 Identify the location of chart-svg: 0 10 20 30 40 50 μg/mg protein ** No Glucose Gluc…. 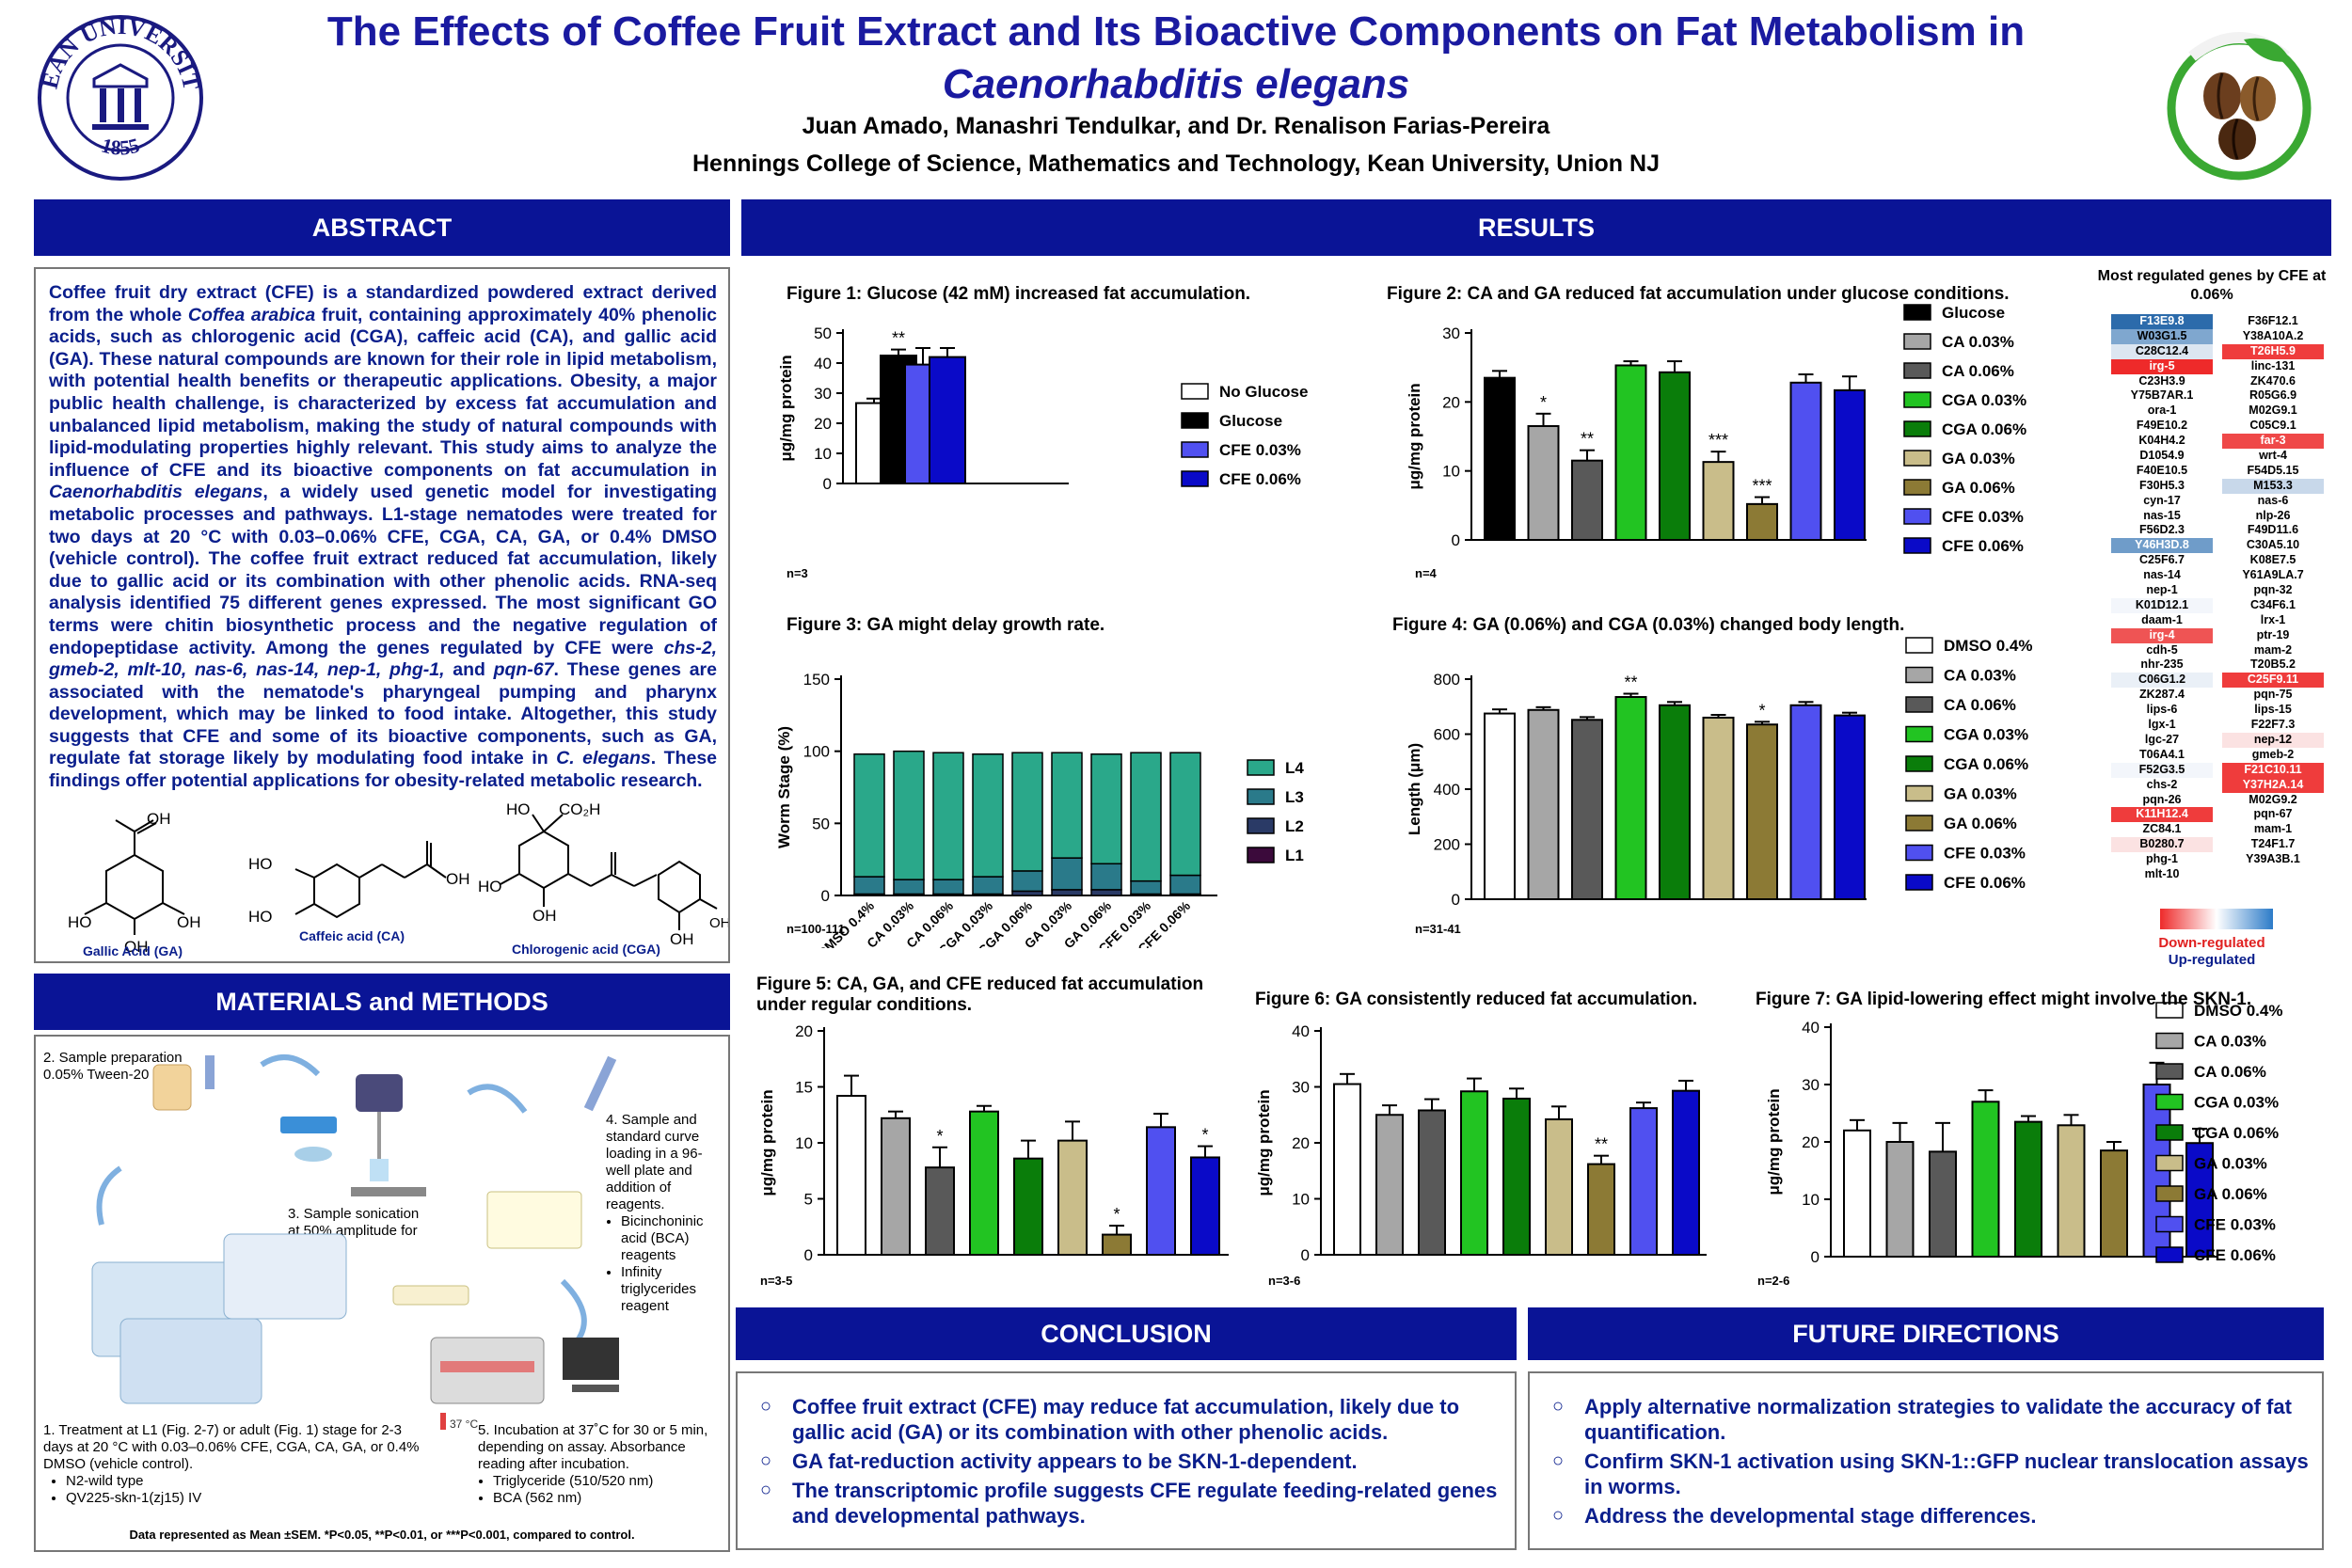
(1042, 452).